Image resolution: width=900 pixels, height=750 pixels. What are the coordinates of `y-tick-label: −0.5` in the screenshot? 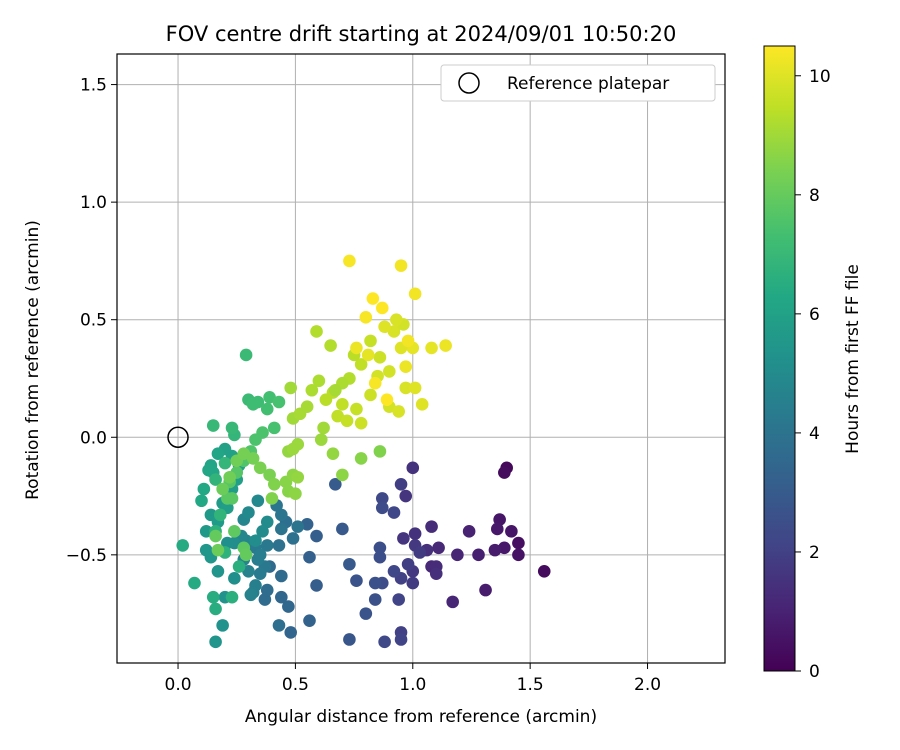 It's located at (86, 556).